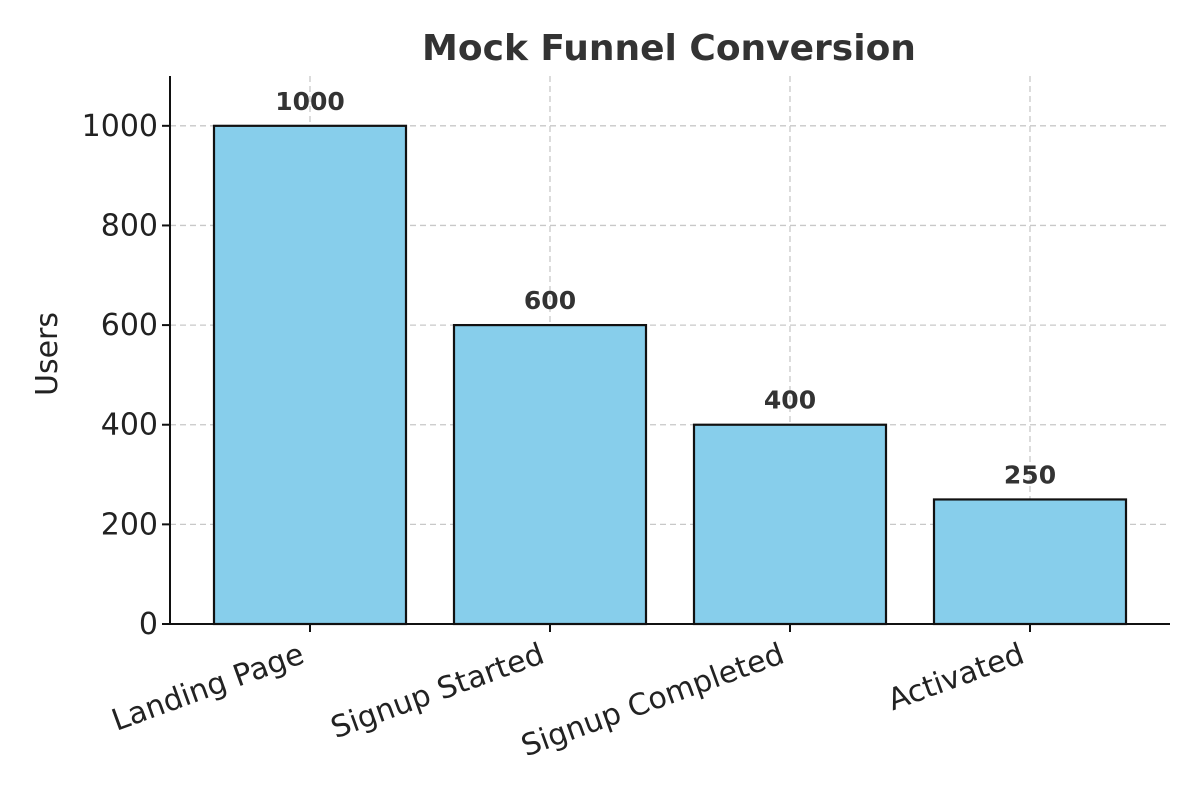 The height and width of the screenshot is (800, 1200). I want to click on y-tick-label: 400, so click(129, 425).